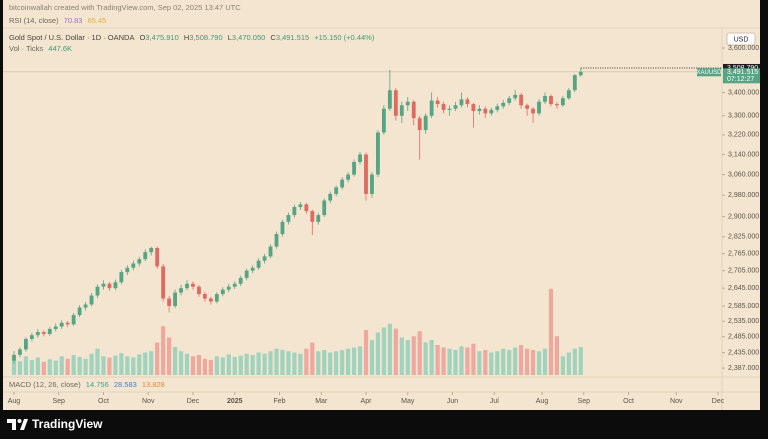  What do you see at coordinates (59, 20) in the screenshot?
I see `rsi-legend: RSI (14, close) 70.83 65.45` at bounding box center [59, 20].